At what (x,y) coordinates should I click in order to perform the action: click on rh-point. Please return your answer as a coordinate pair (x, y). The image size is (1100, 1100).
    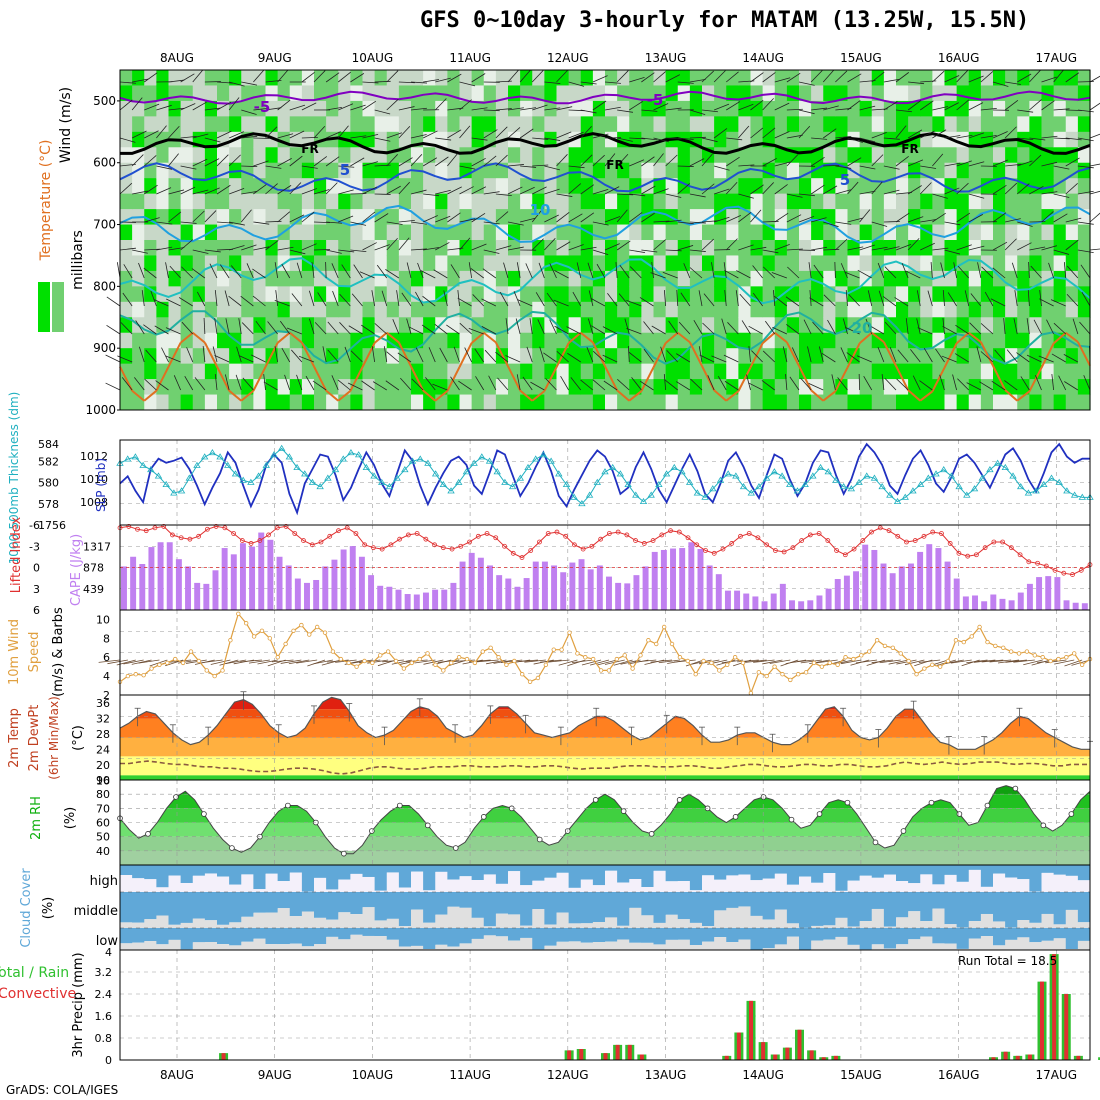
    Looking at the image, I should click on (232, 848).